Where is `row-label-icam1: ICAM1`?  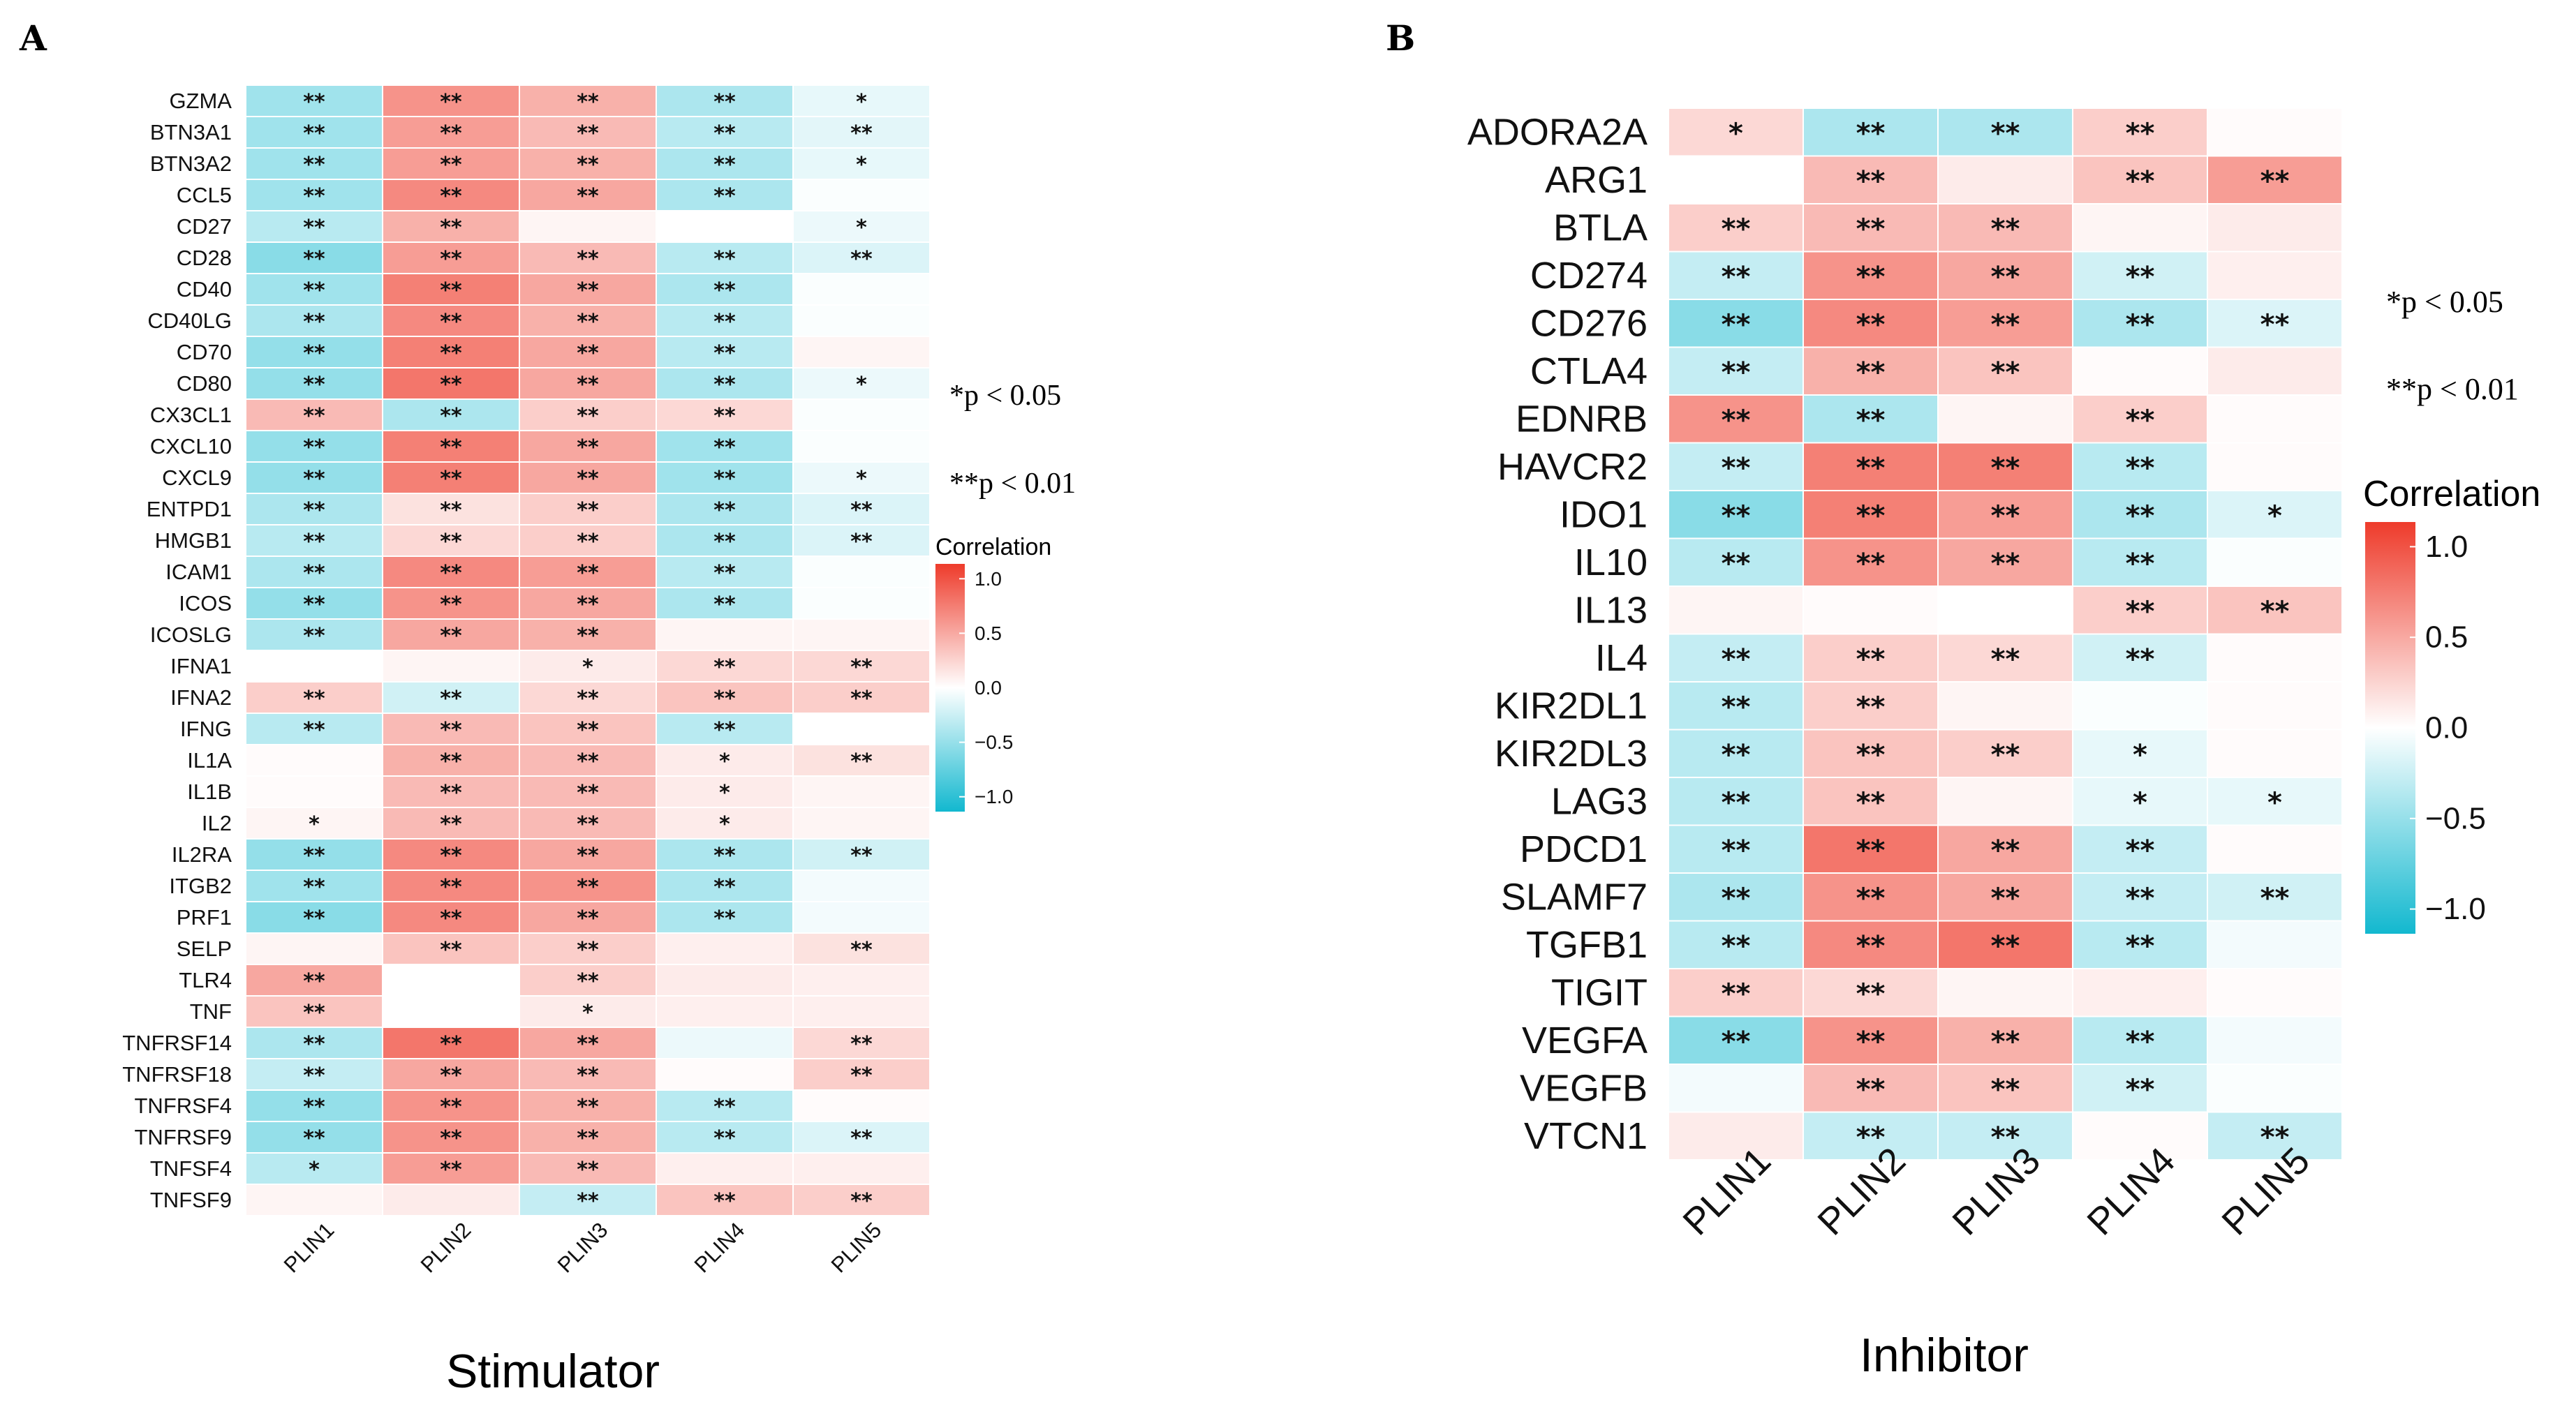
row-label-icam1: ICAM1 is located at coordinates (198, 572).